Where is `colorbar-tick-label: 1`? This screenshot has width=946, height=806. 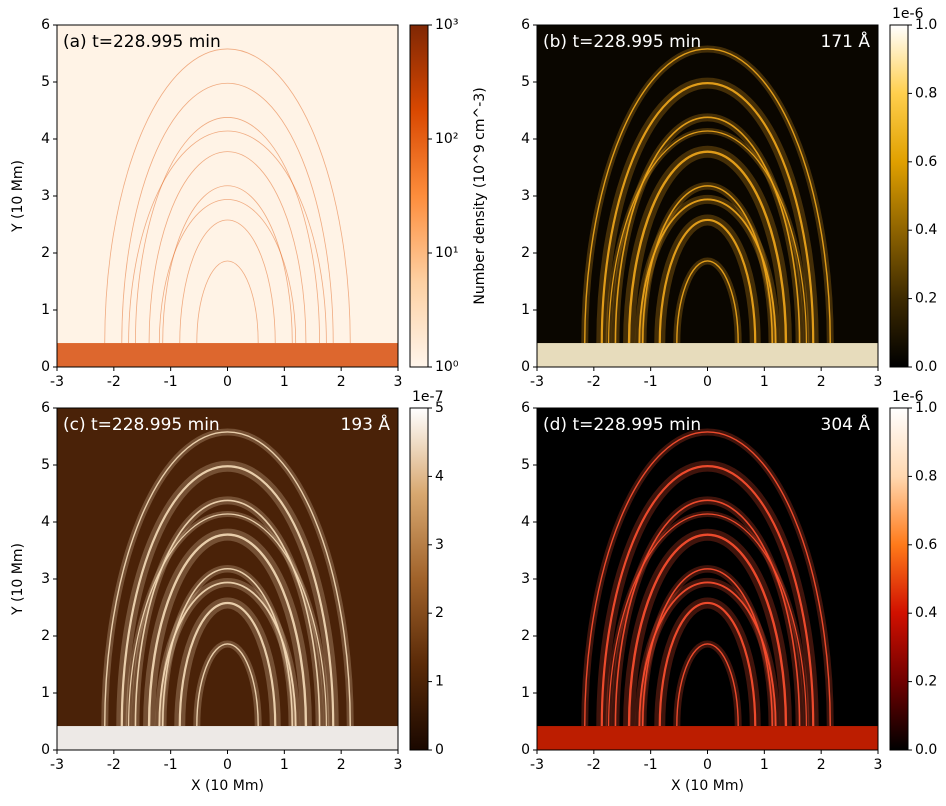 colorbar-tick-label: 1 is located at coordinates (439, 682).